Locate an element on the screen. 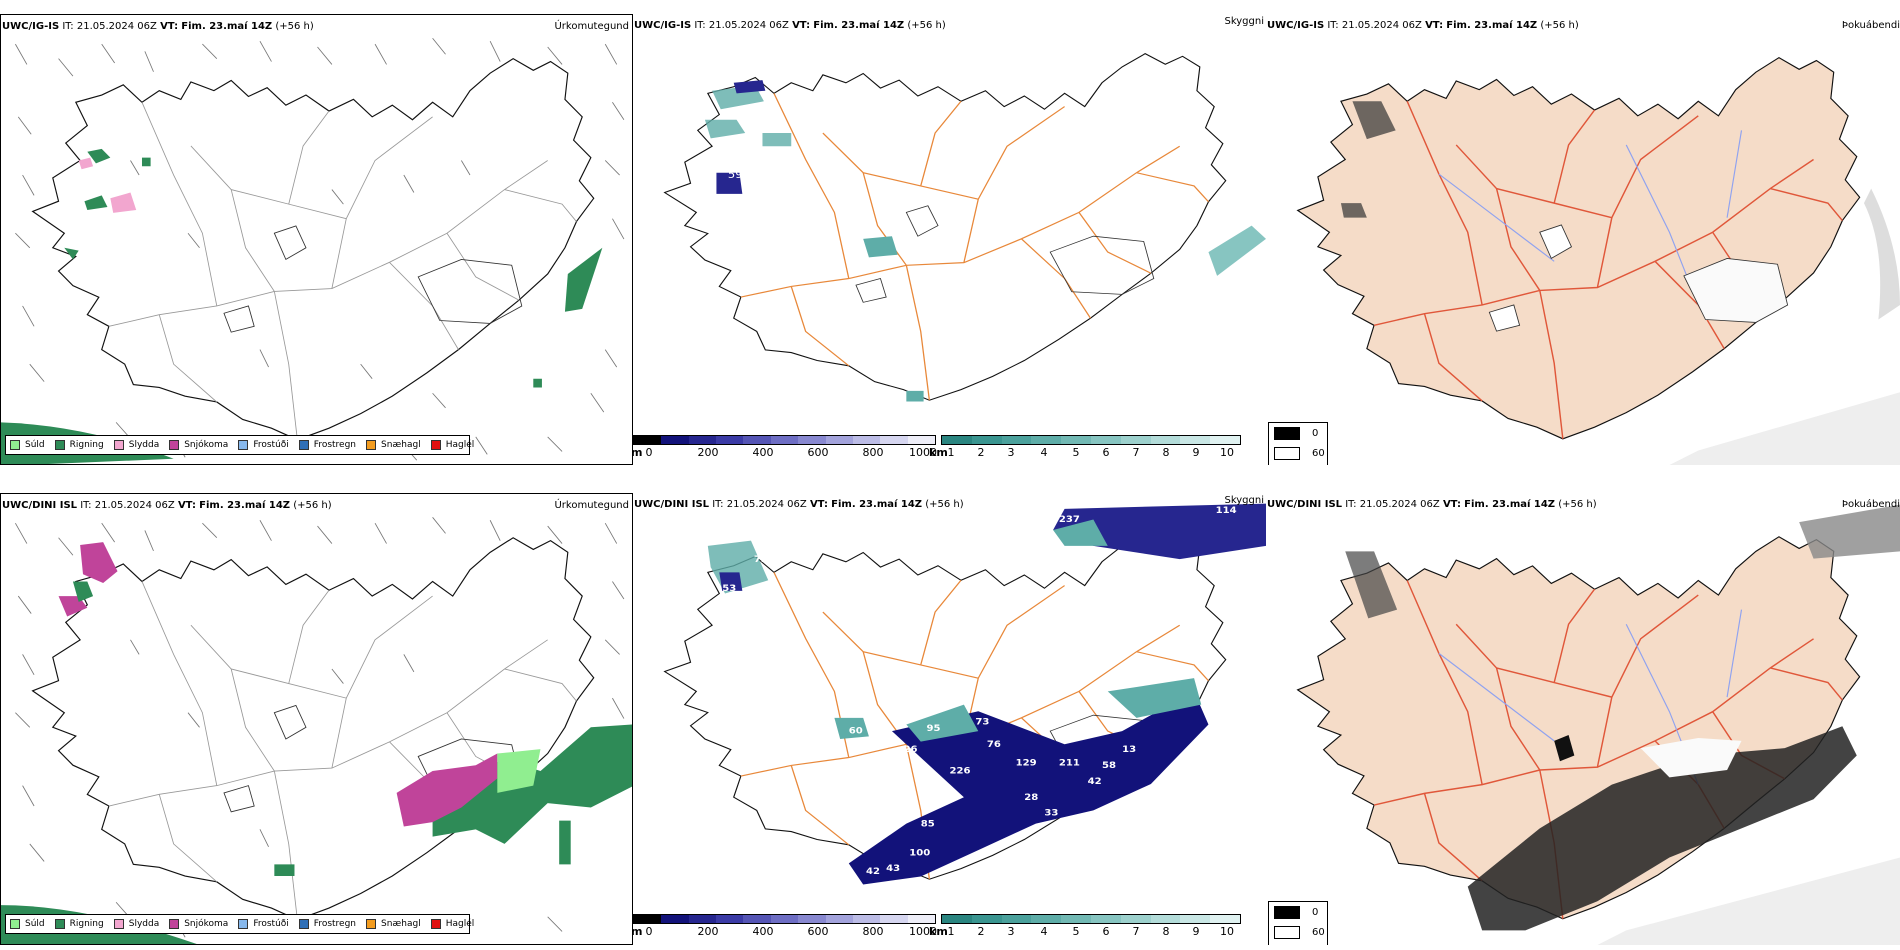 This screenshot has height=950, width=1900. vis-label: 95 is located at coordinates (933, 728).